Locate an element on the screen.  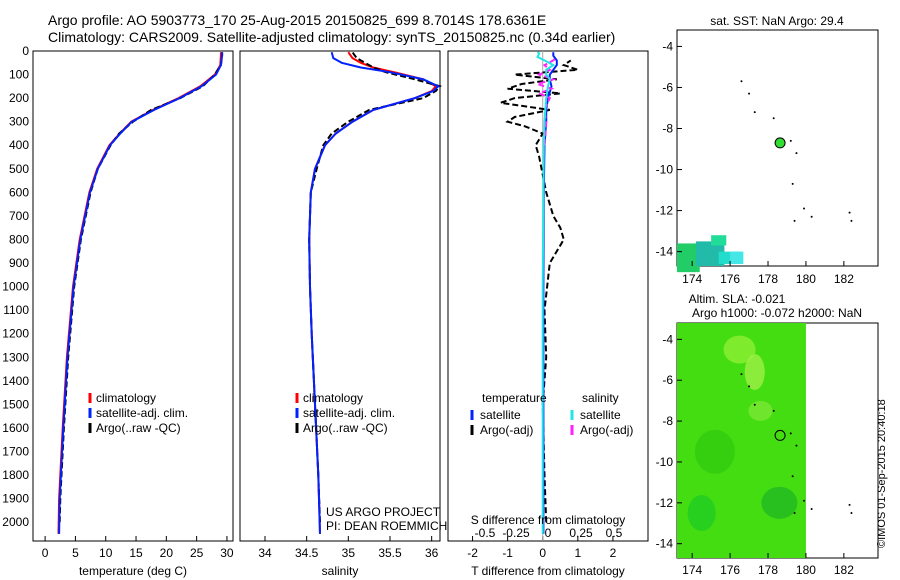
legend-label: satellite is located at coordinates (600, 415).